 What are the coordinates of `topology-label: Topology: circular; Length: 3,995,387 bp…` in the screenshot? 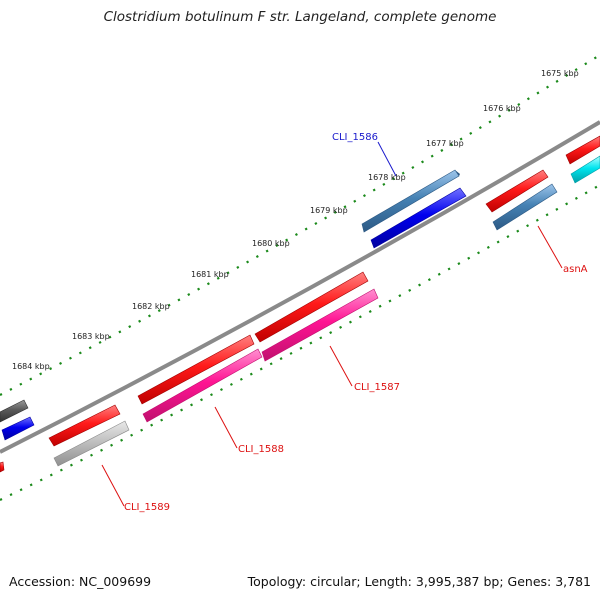 It's located at (419, 581).